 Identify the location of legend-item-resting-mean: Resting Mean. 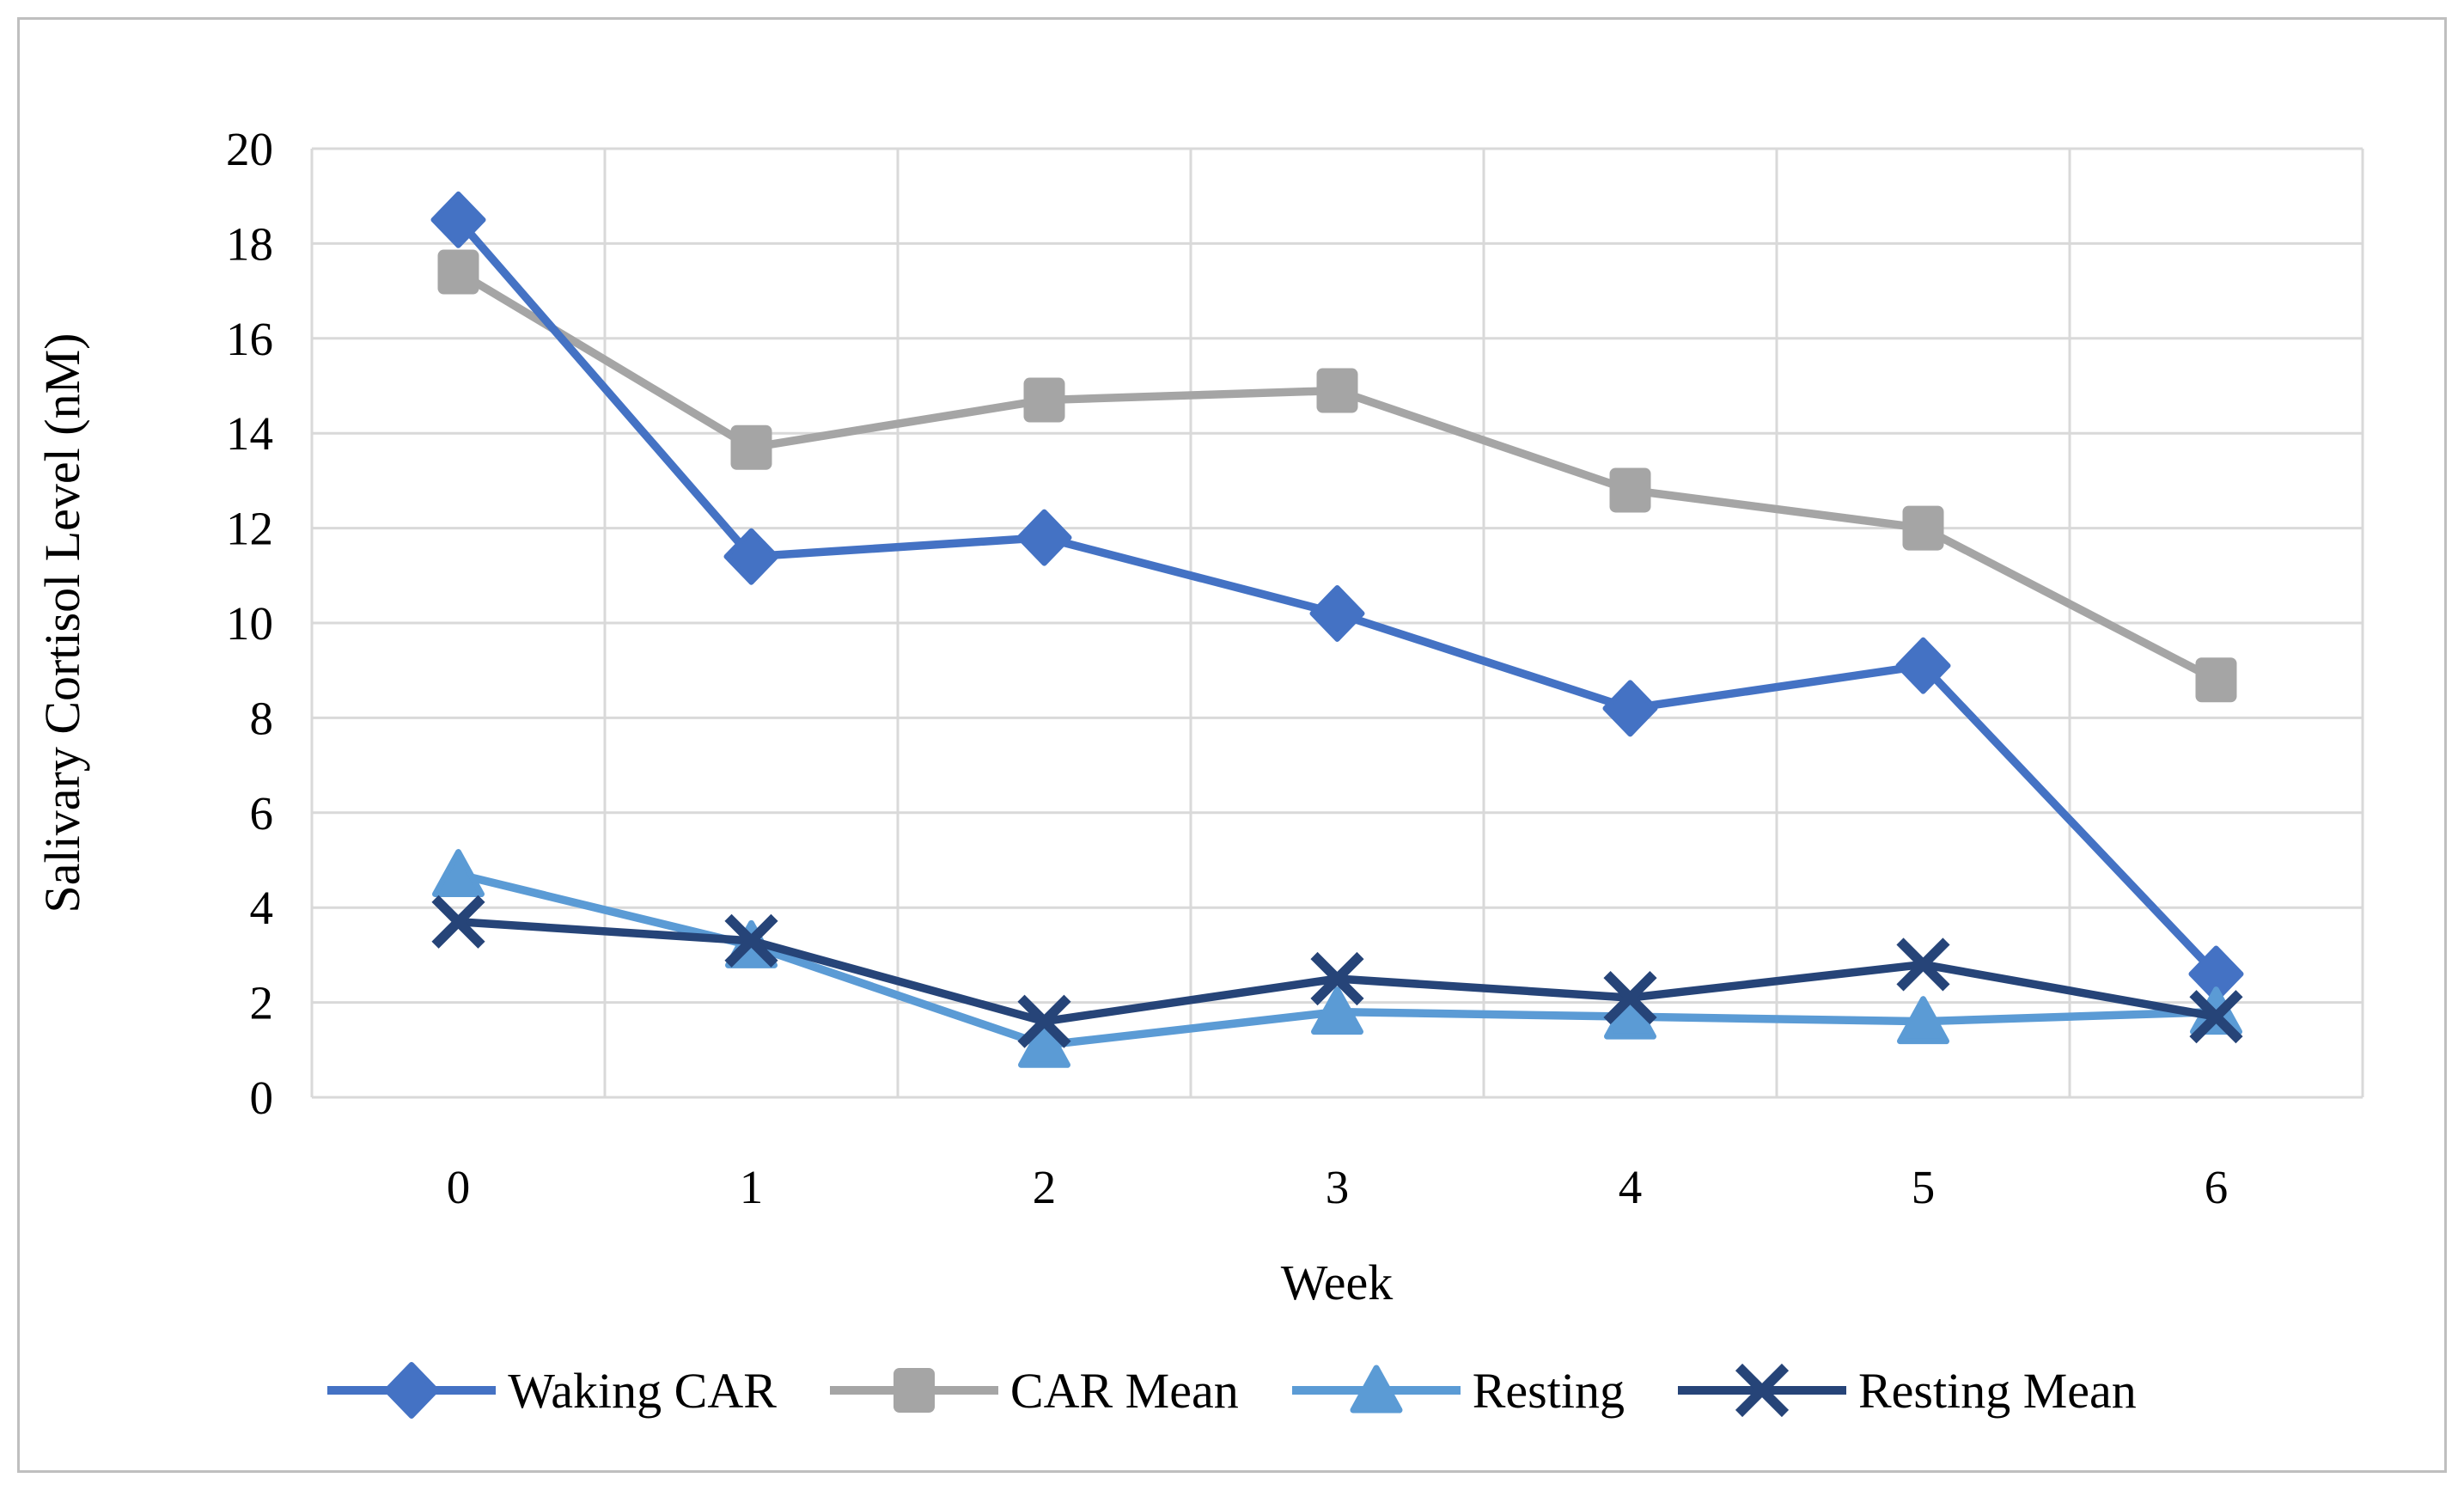
(1907, 1390).